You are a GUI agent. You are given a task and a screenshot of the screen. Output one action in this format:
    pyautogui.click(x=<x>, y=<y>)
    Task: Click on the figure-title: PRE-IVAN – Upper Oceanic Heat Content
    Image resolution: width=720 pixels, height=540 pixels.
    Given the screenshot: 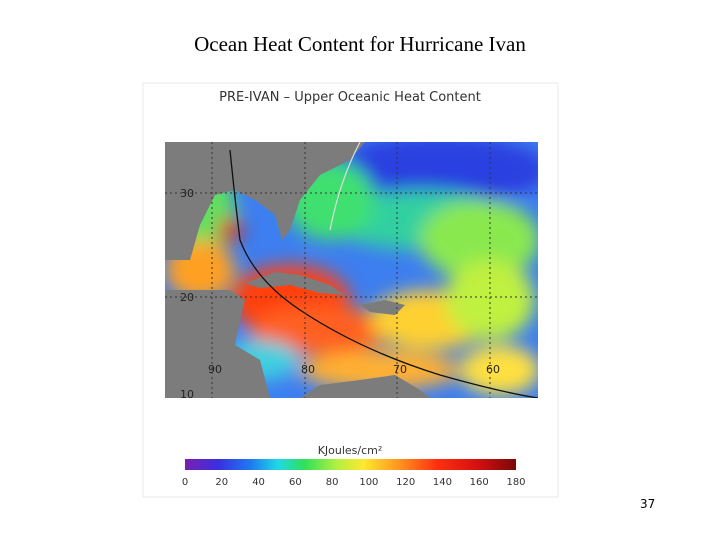 What is the action you would take?
    pyautogui.click(x=350, y=97)
    